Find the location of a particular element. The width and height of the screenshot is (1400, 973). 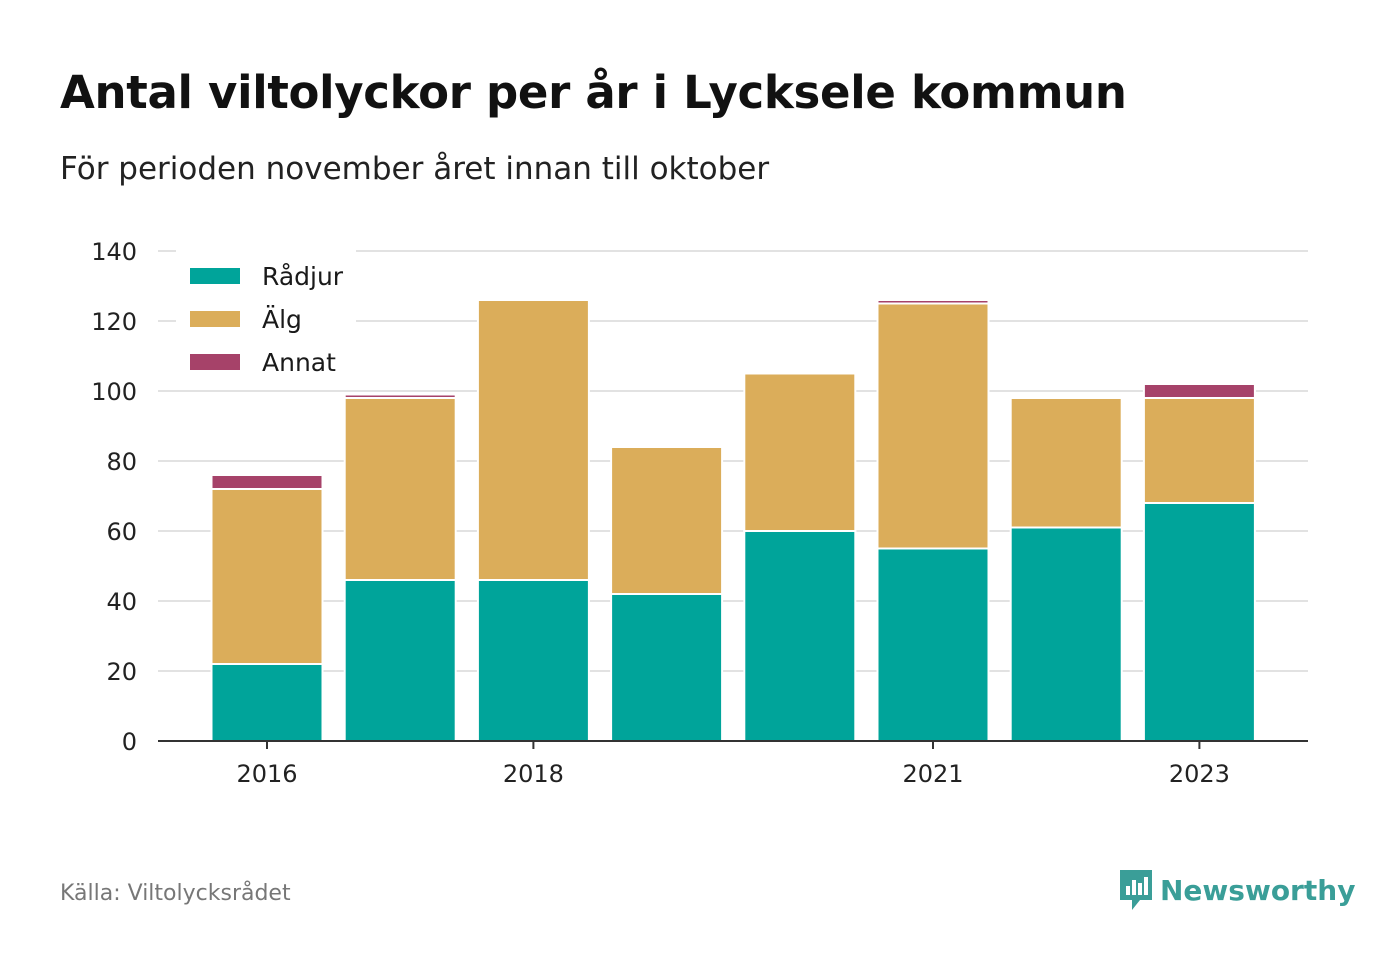

brand-logo: Newsworthy is located at coordinates (1236, 890).